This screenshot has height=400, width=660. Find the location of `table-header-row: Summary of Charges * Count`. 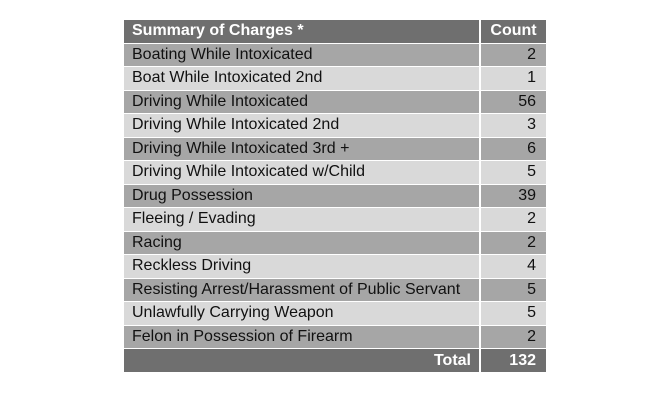

table-header-row: Summary of Charges * Count is located at coordinates (335, 32).